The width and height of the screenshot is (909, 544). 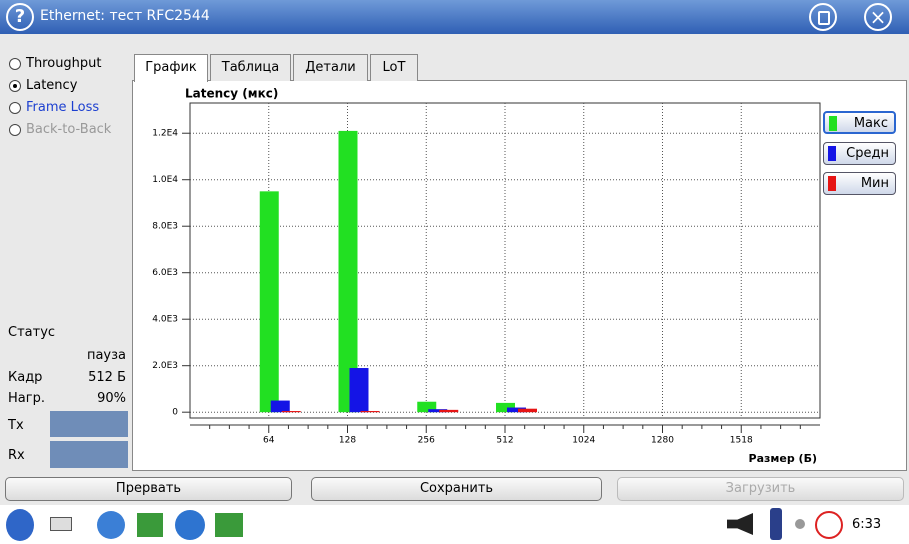 I want to click on y-tick-label: 8.0E3, so click(x=165, y=227).